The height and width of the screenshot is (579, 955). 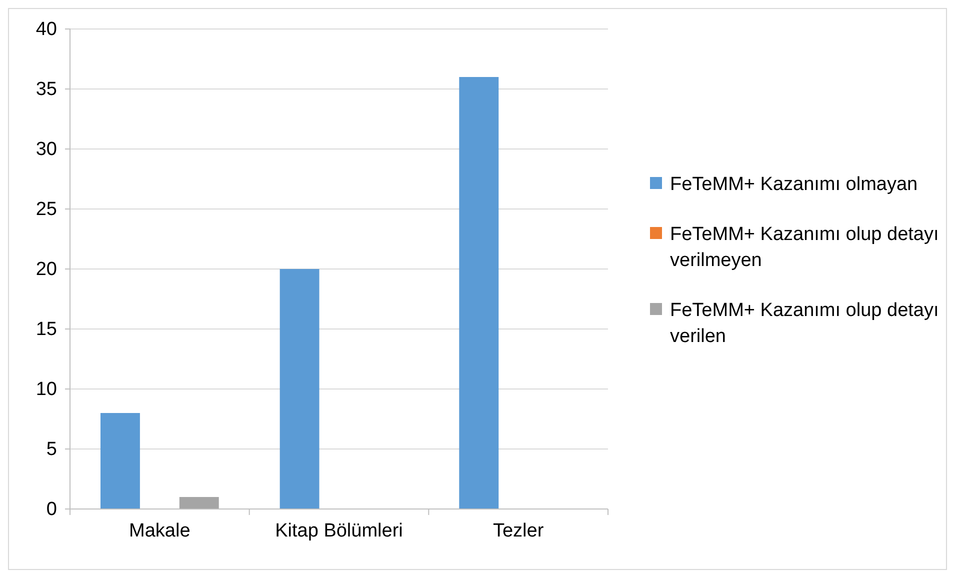 I want to click on y-tick-label: 20, so click(x=46, y=269).